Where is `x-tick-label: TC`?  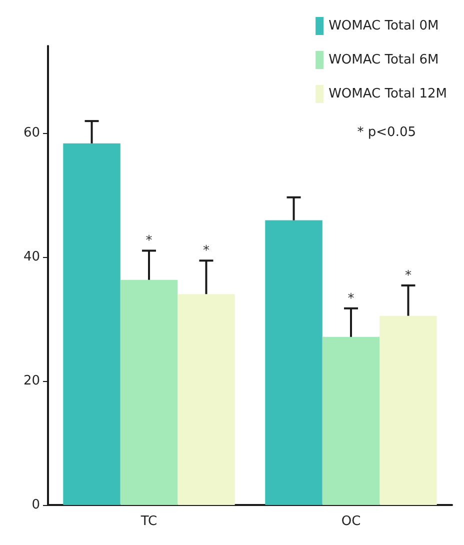 x-tick-label: TC is located at coordinates (149, 521).